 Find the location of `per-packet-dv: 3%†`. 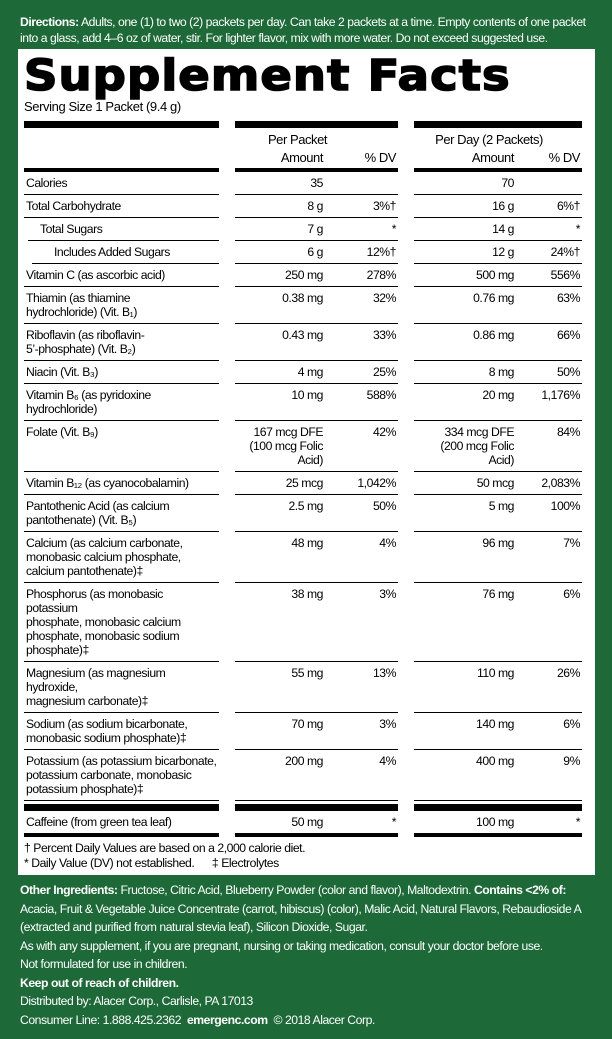

per-packet-dv: 3%† is located at coordinates (366, 206).